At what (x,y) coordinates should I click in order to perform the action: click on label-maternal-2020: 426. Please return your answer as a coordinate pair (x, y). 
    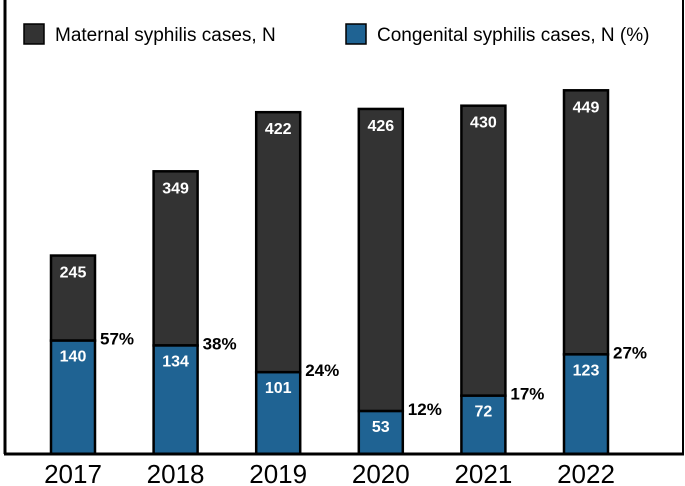
    Looking at the image, I should click on (380, 126).